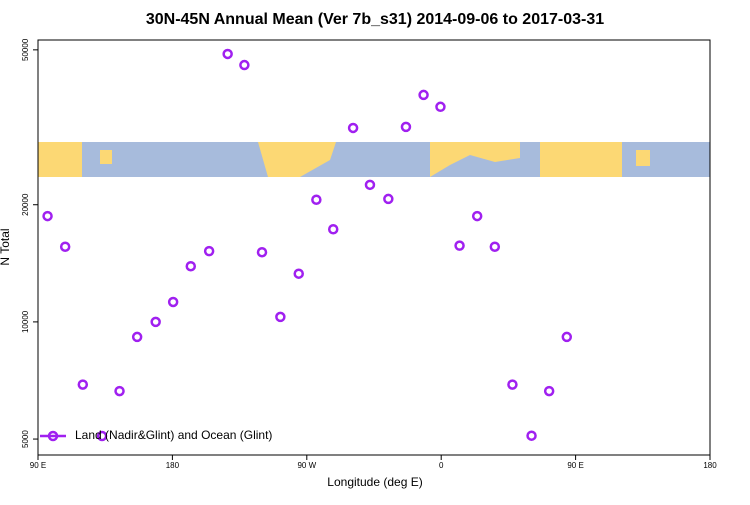  Describe the element at coordinates (374, 159) in the screenshot. I see `map-strip` at that location.